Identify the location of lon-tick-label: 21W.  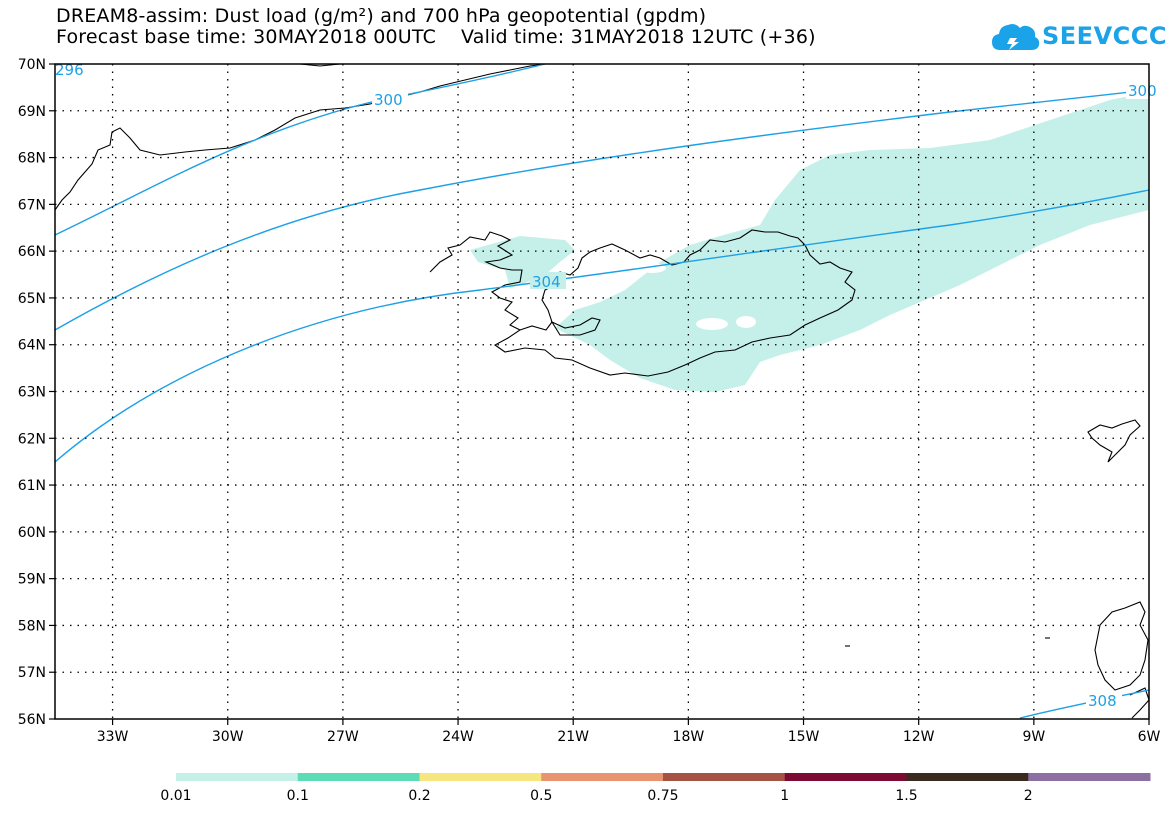
(573, 737).